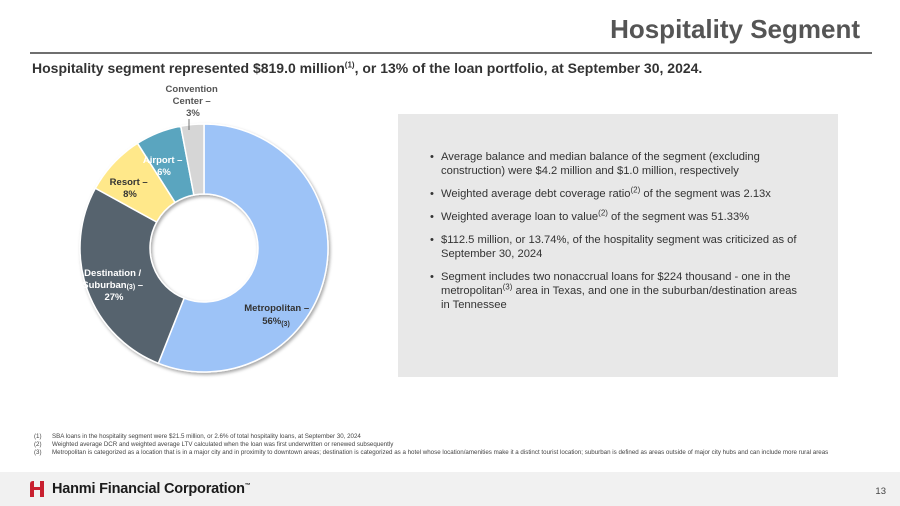 This screenshot has width=900, height=506. I want to click on metropolitan-label: Metropolitan – 56%(3), so click(278, 315).